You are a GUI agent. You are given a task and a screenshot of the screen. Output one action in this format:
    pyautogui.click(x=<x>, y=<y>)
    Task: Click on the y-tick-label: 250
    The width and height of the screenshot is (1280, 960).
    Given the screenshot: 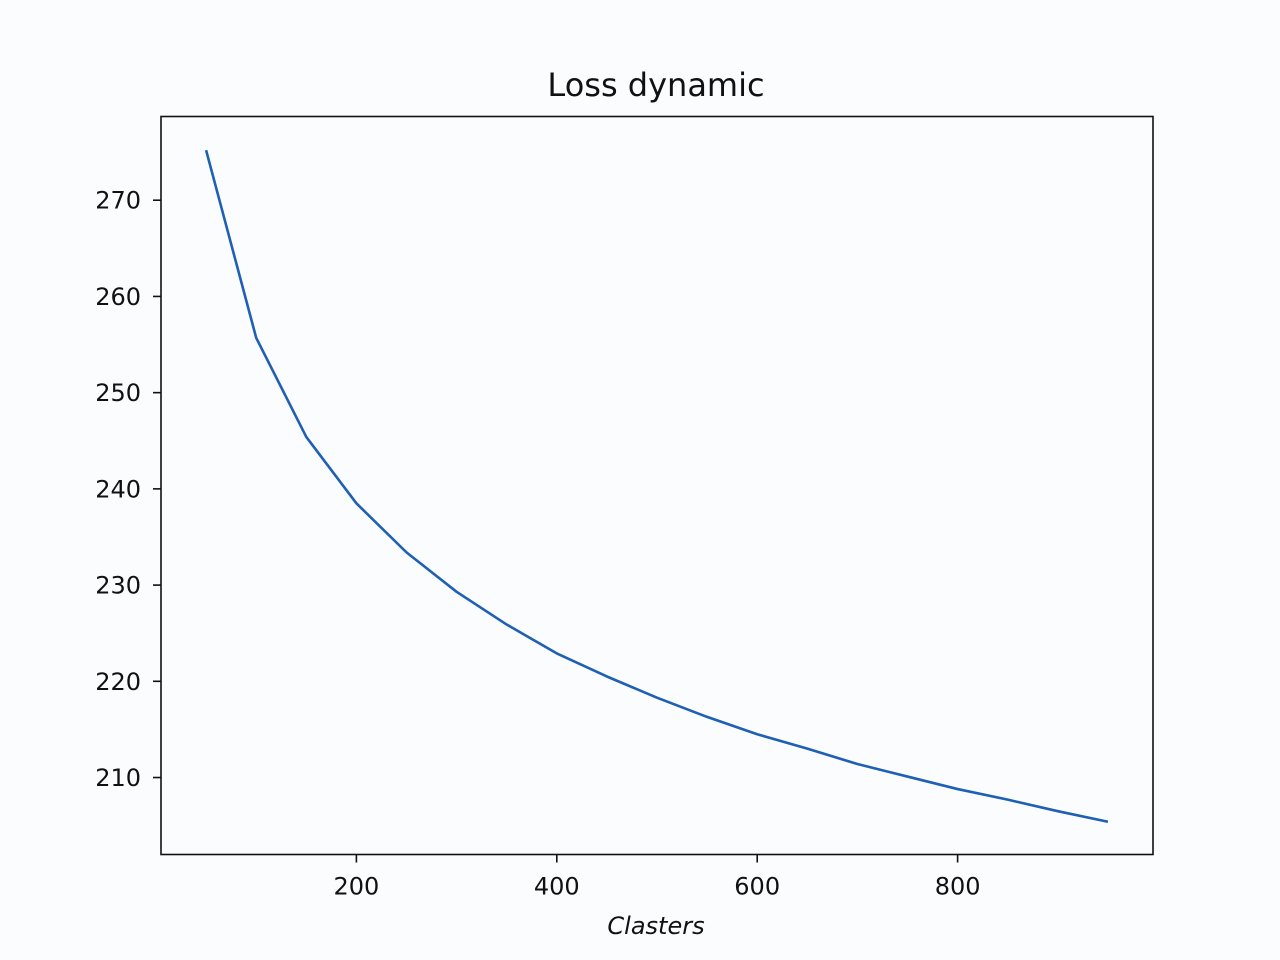 What is the action you would take?
    pyautogui.click(x=118, y=393)
    